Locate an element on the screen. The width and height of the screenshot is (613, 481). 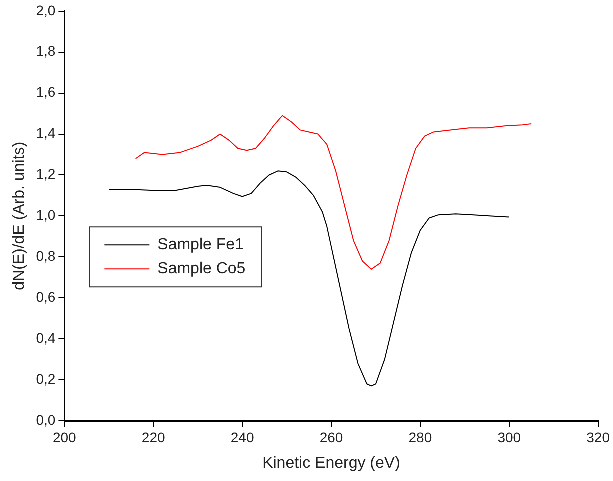
y-tick-label: 0,8 is located at coordinates (46, 256).